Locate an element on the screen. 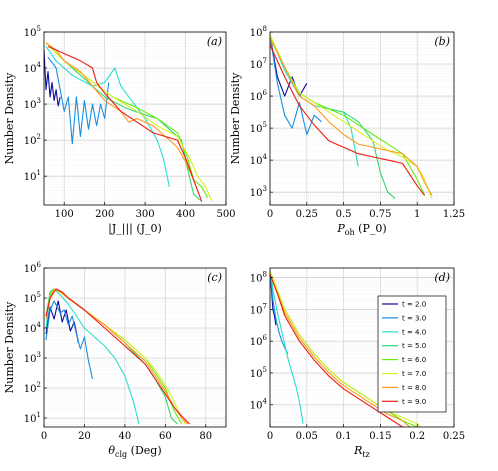 The image size is (498, 471). legend-entry: t = 7.0 is located at coordinates (414, 374).